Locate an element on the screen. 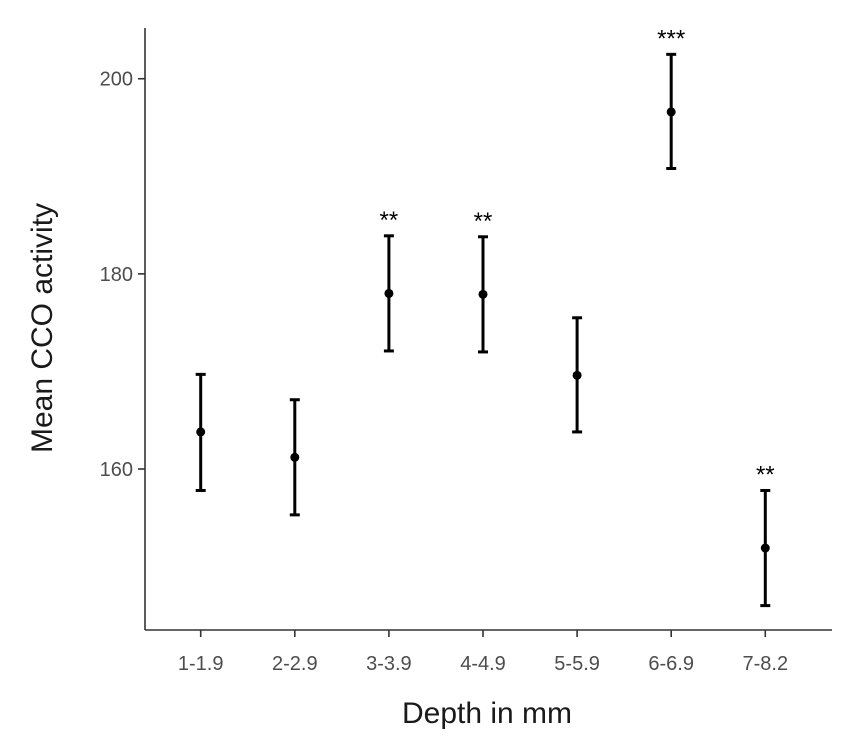 Image resolution: width=851 pixels, height=743 pixels. x-tick-label: 7-8.2 is located at coordinates (766, 664).